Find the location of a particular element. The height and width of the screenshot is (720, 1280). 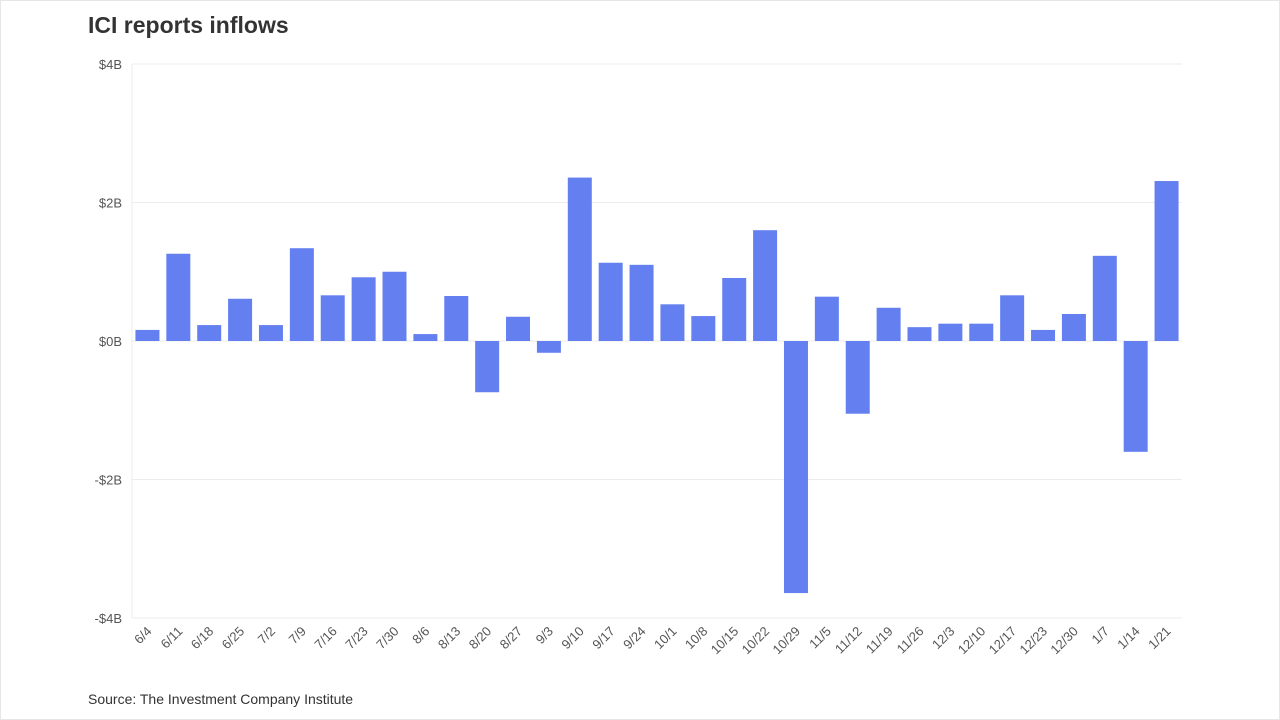

x-tick-label: 9/10 is located at coordinates (572, 638).